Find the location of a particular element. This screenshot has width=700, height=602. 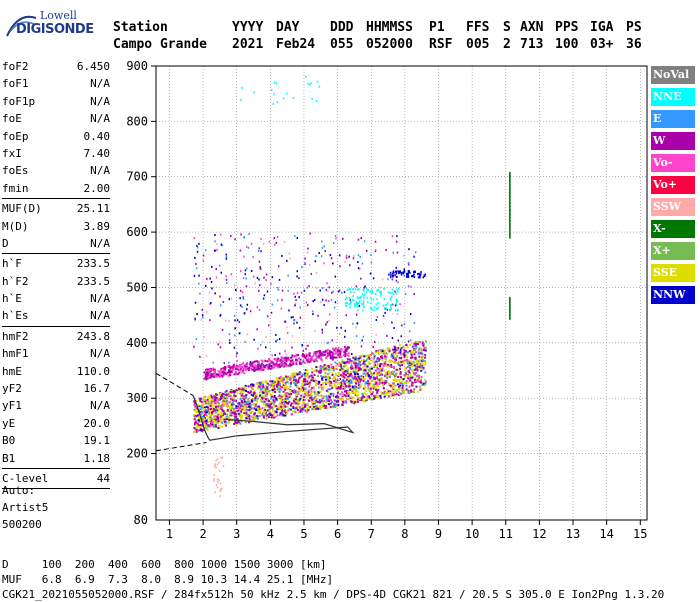

param-key: MUF(D) is located at coordinates (22, 209).